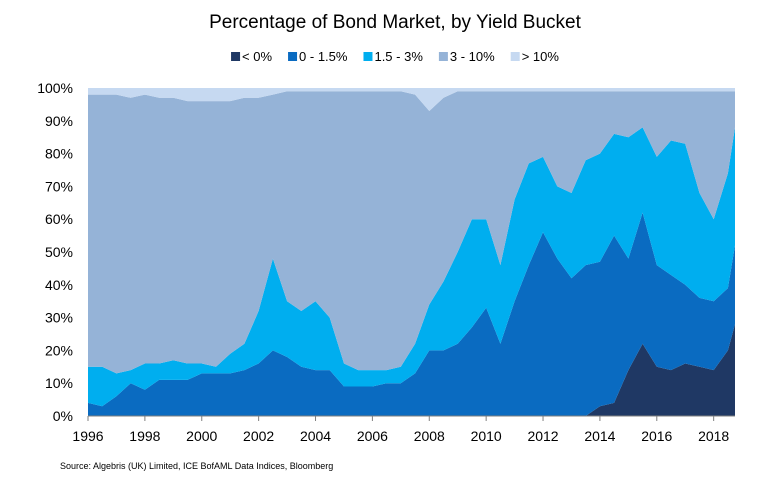 The image size is (779, 482). Describe the element at coordinates (63, 416) in the screenshot. I see `y-tick-label: 0%` at that location.